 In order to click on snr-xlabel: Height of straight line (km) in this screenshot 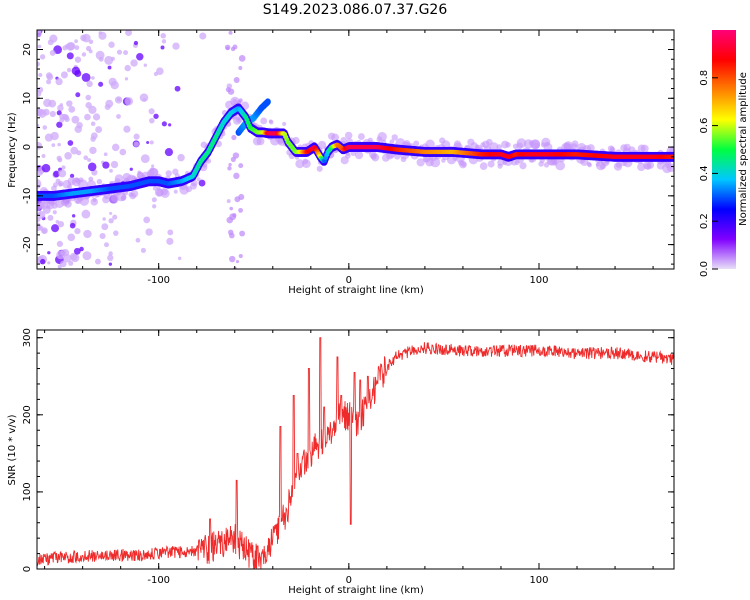, I will do `click(356, 590)`.